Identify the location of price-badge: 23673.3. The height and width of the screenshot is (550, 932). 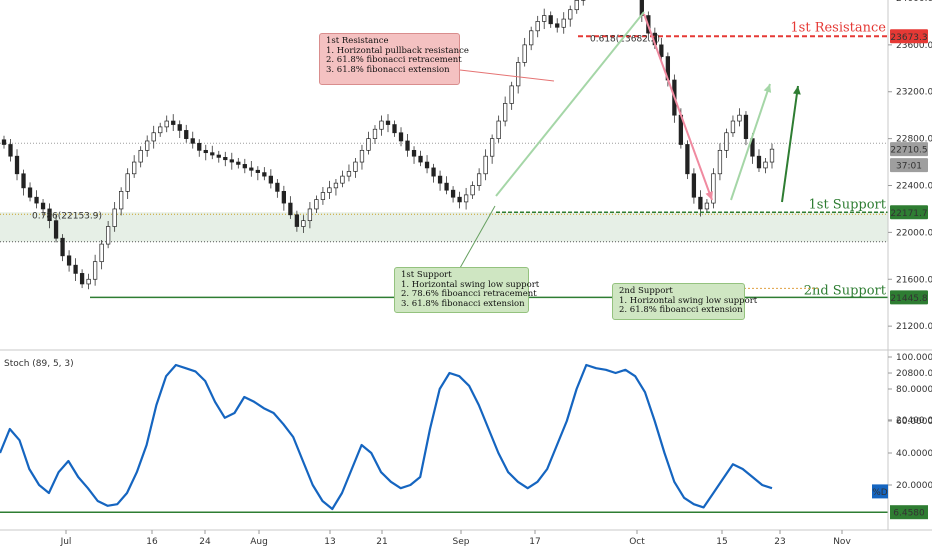
(909, 36).